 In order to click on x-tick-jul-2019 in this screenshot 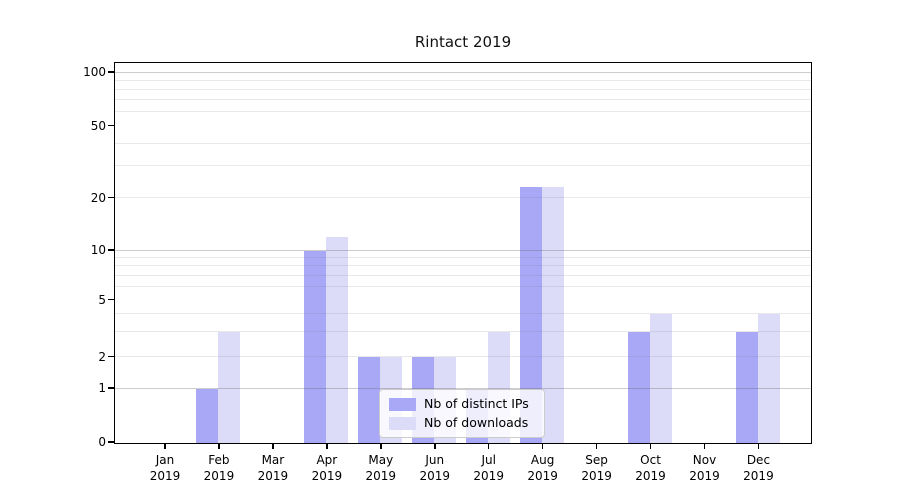, I will do `click(488, 446)`.